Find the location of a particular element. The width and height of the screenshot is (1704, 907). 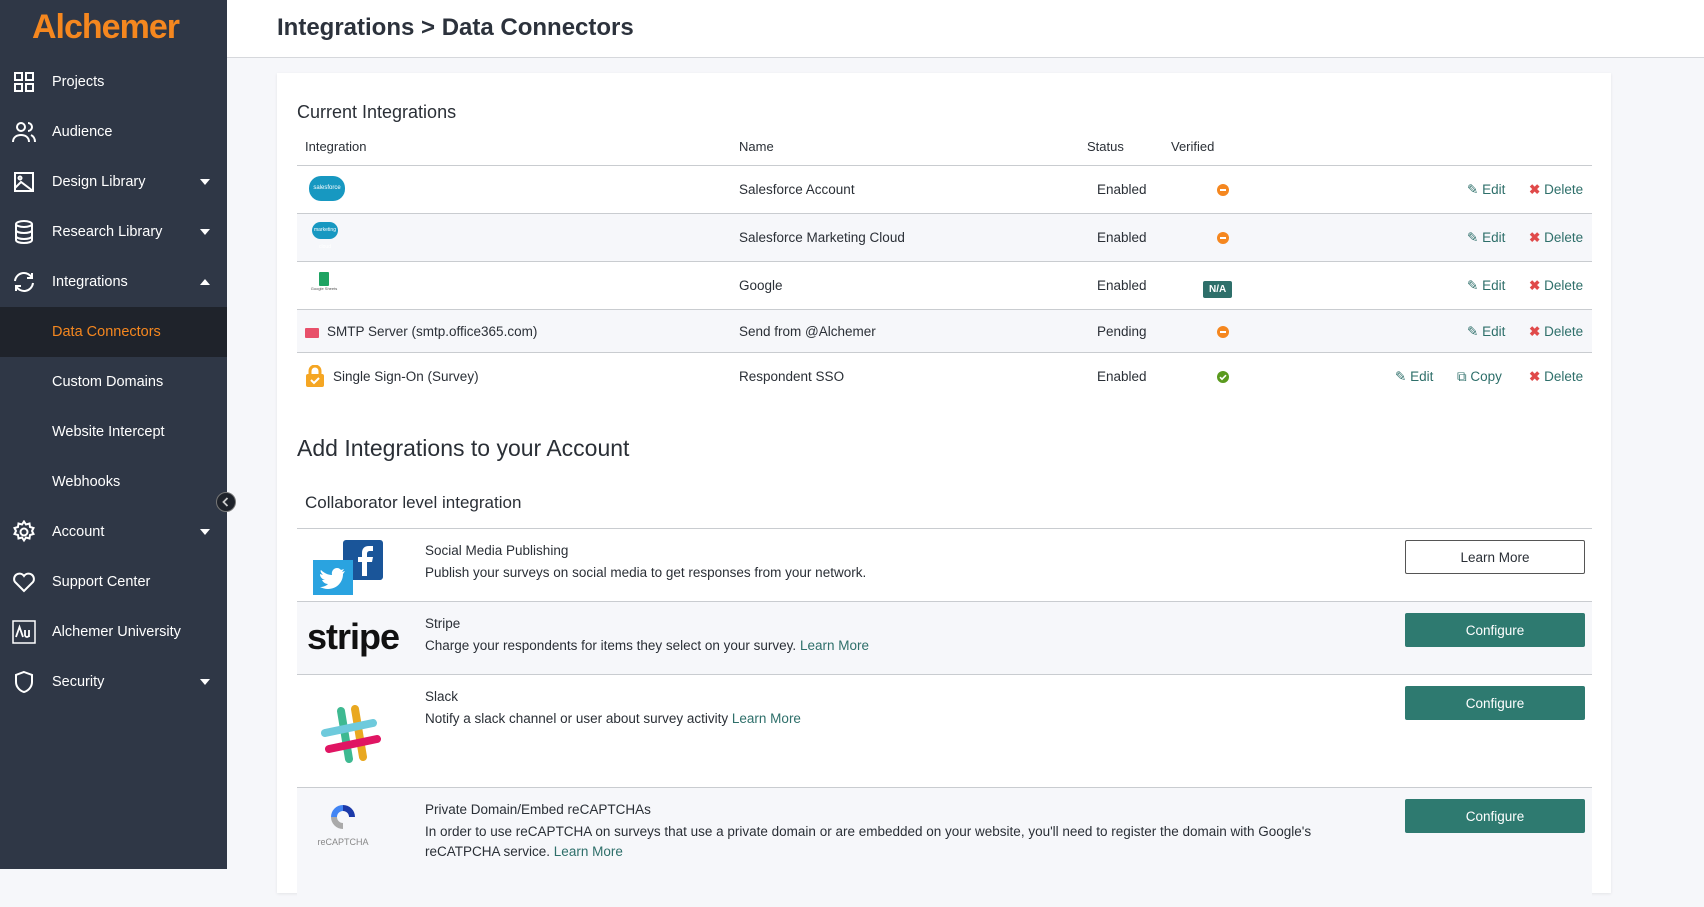

integration-name: Salesforce Account is located at coordinates (797, 189).